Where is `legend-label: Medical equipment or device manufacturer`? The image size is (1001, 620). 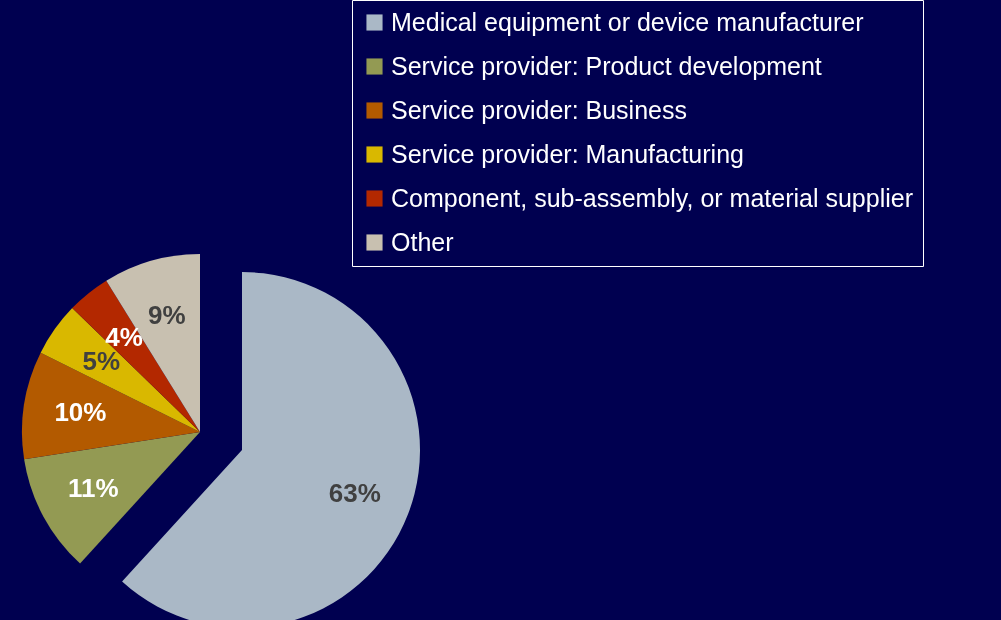 legend-label: Medical equipment or device manufacturer is located at coordinates (627, 21).